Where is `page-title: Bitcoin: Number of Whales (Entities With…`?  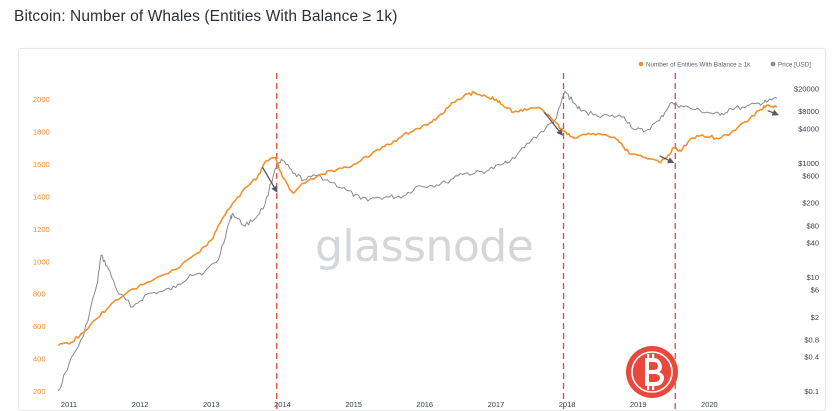
page-title: Bitcoin: Number of Whales (Entities With… is located at coordinates (206, 16).